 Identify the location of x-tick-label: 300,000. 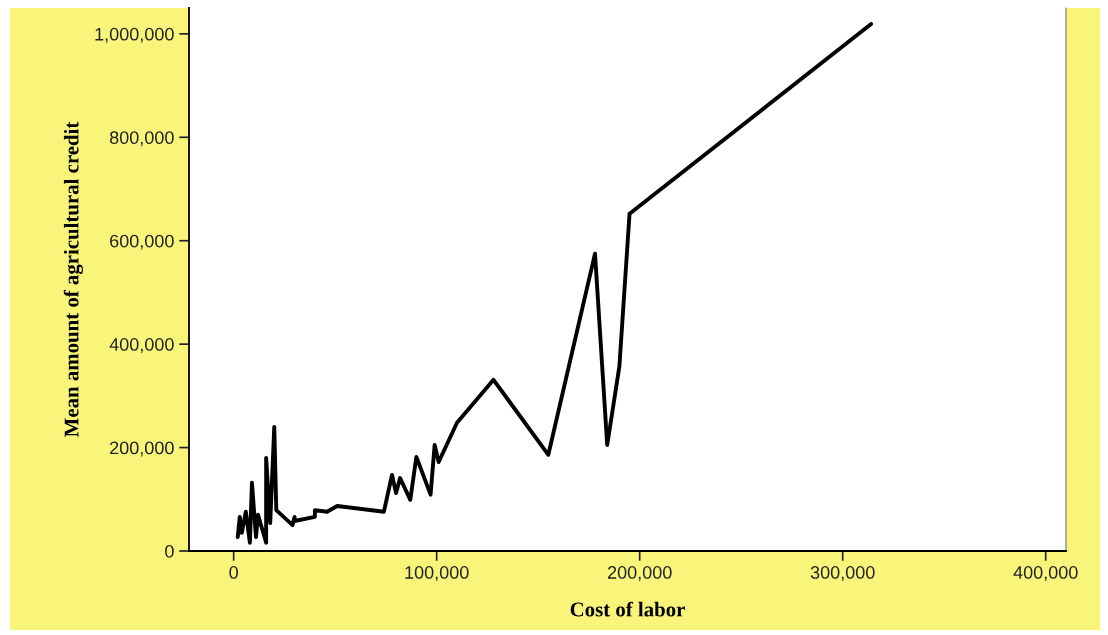
(842, 573).